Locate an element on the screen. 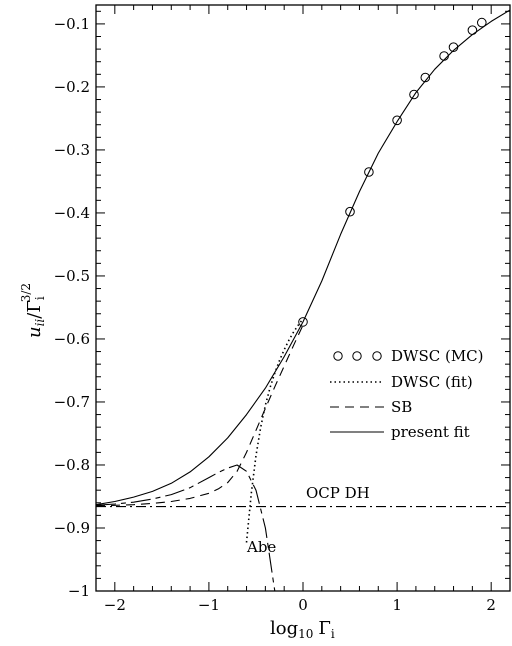 The height and width of the screenshot is (646, 512). y-axis-title-var-sub: i is located at coordinates (40, 298).